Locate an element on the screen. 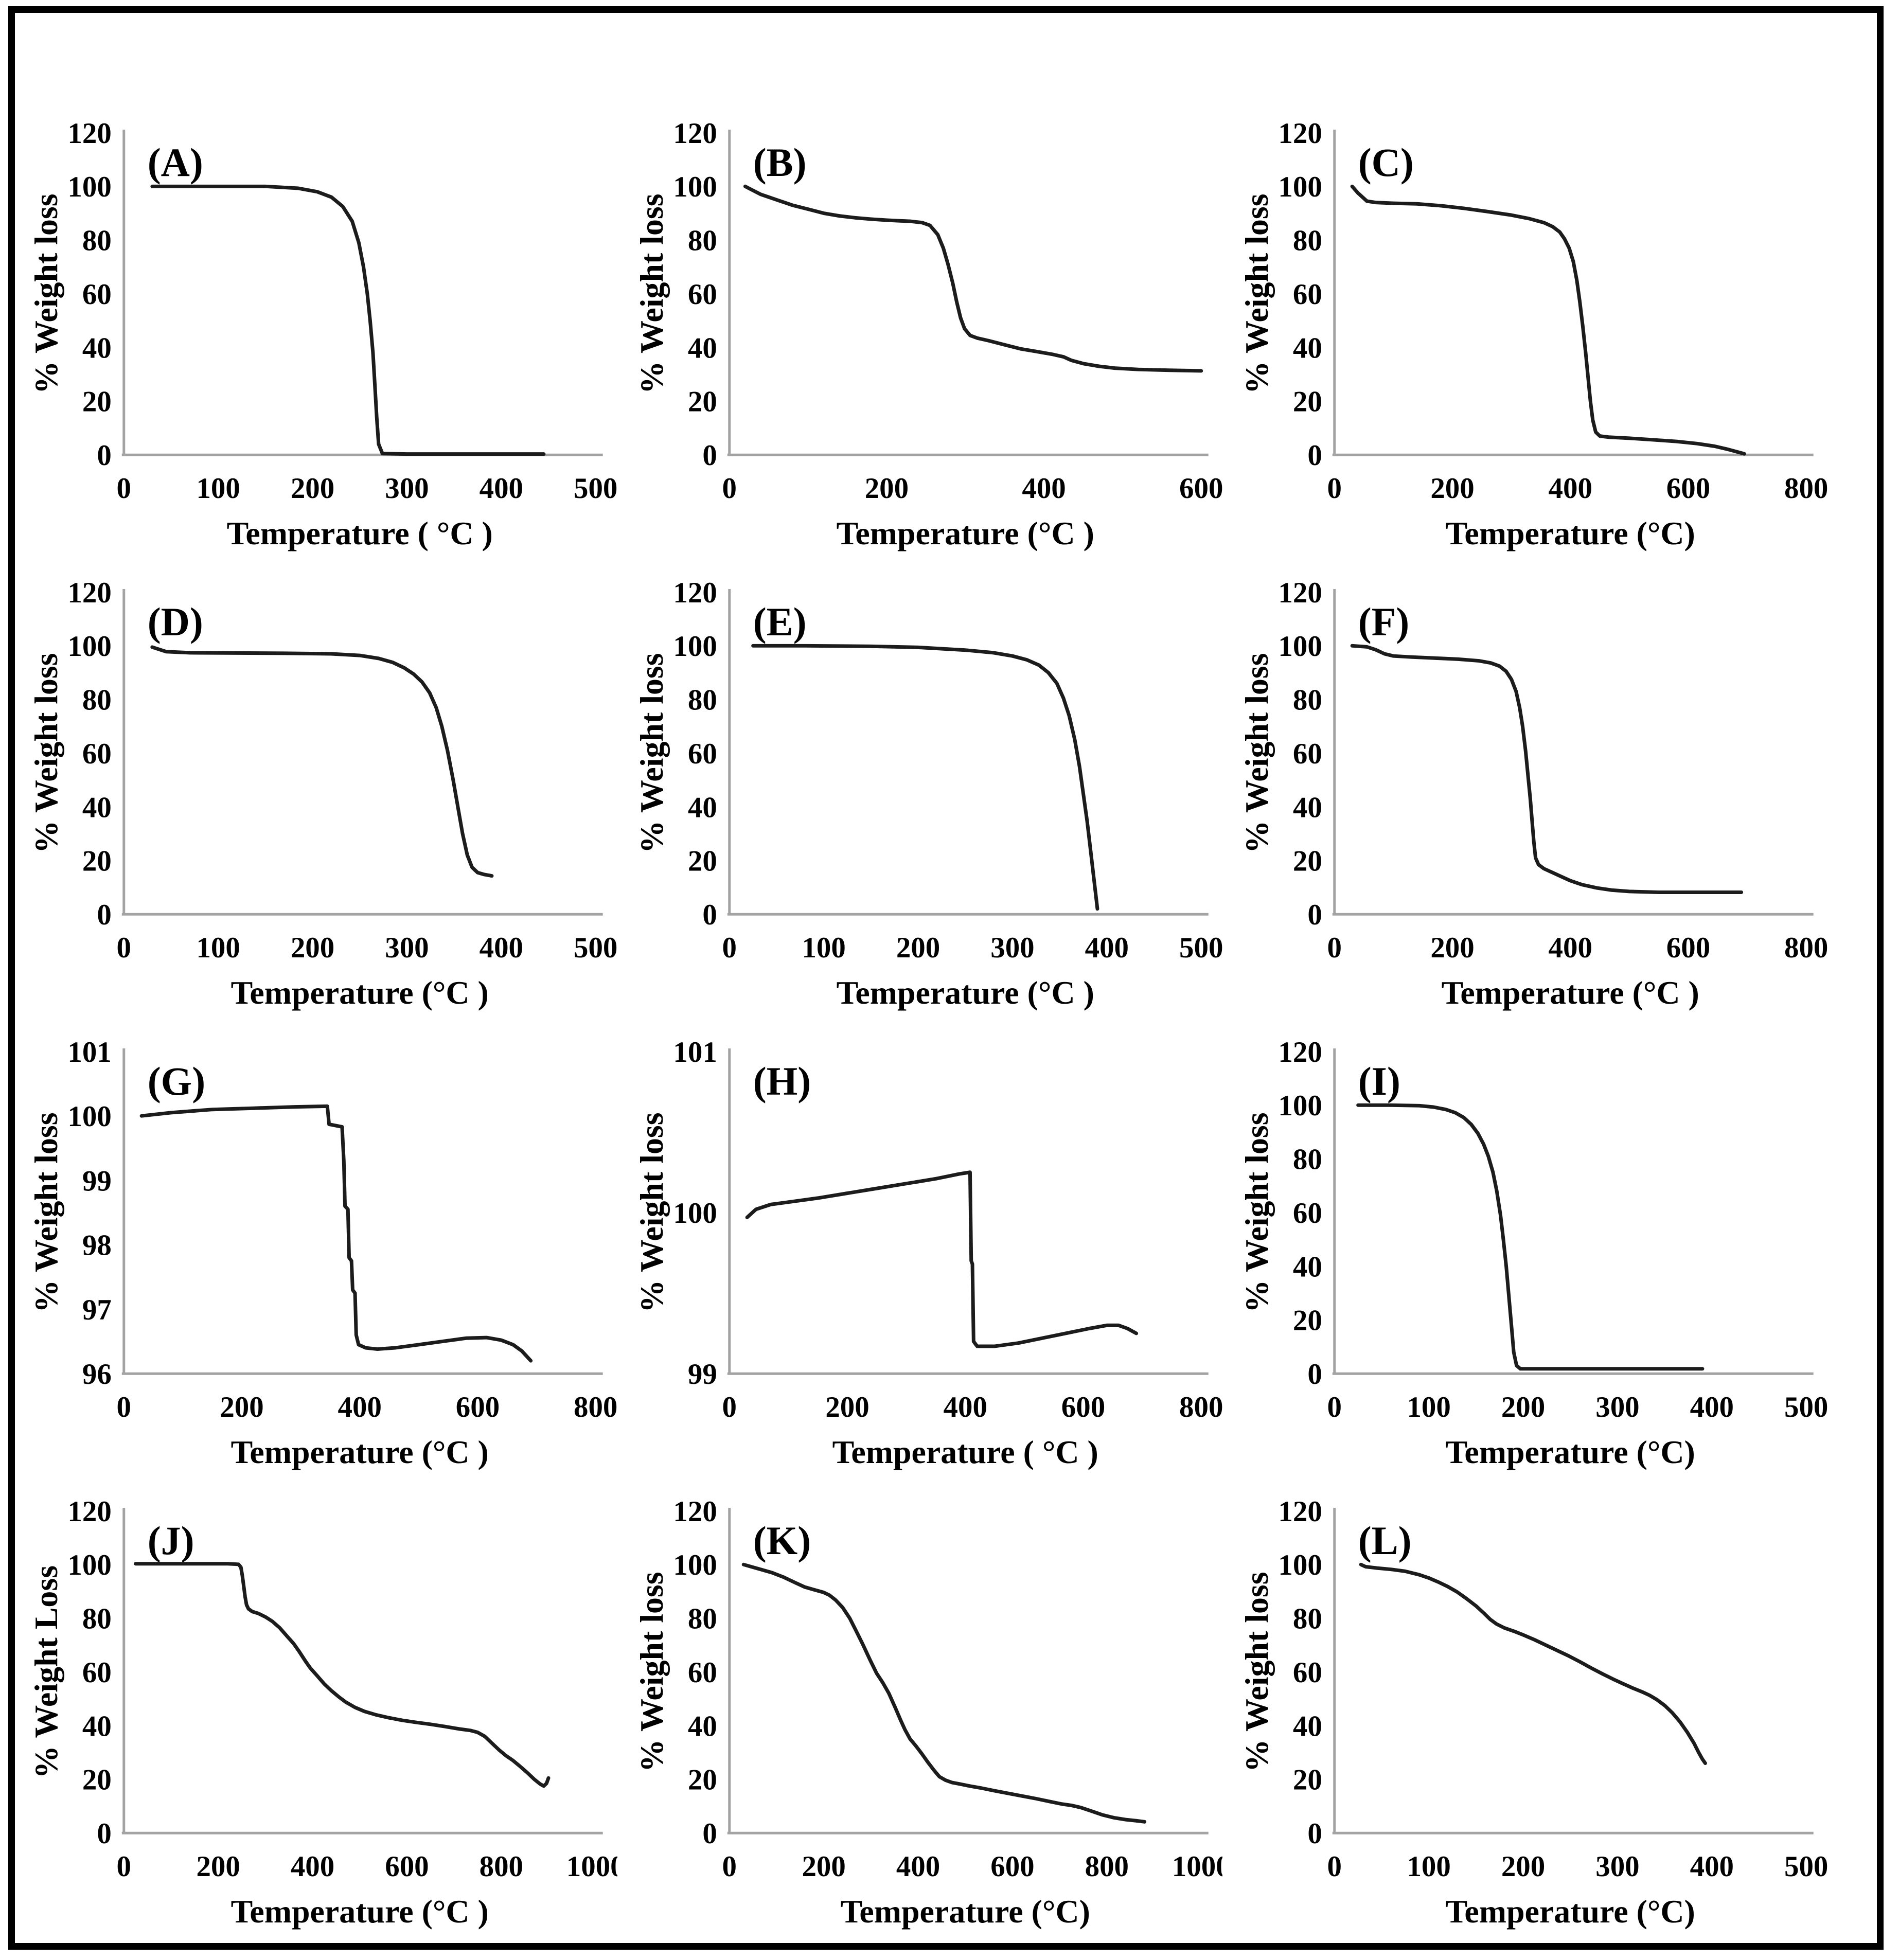  y-axis-title: % Weight Loss is located at coordinates (46, 1672).